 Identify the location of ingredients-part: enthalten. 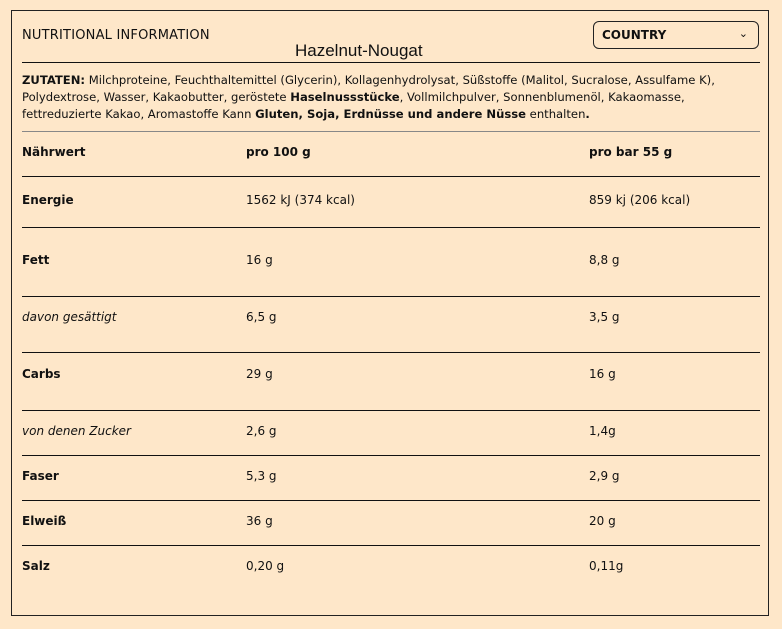
(556, 114).